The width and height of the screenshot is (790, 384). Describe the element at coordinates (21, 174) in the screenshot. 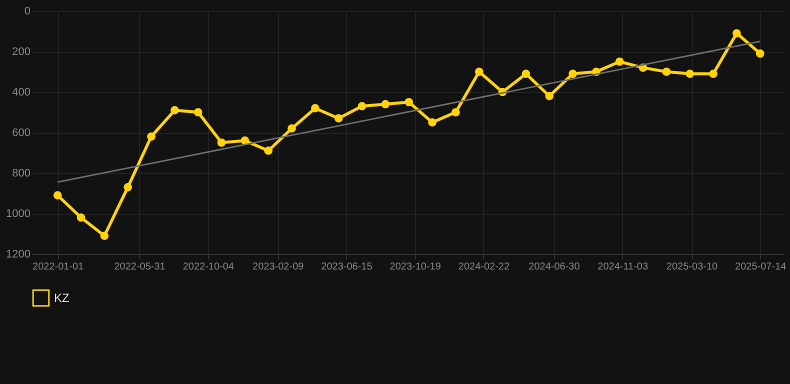

I see `y-tick-label: 800` at that location.